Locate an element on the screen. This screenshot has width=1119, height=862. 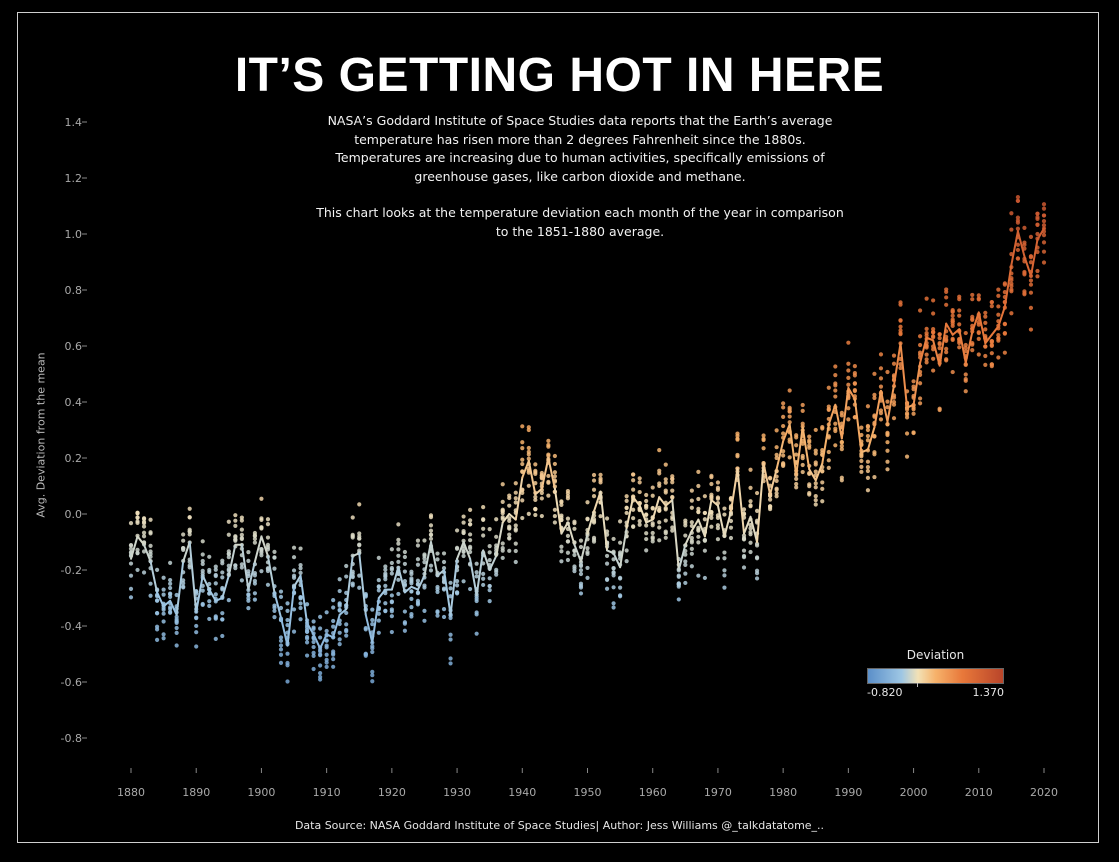
x-tick-label: 1920 is located at coordinates (392, 792).